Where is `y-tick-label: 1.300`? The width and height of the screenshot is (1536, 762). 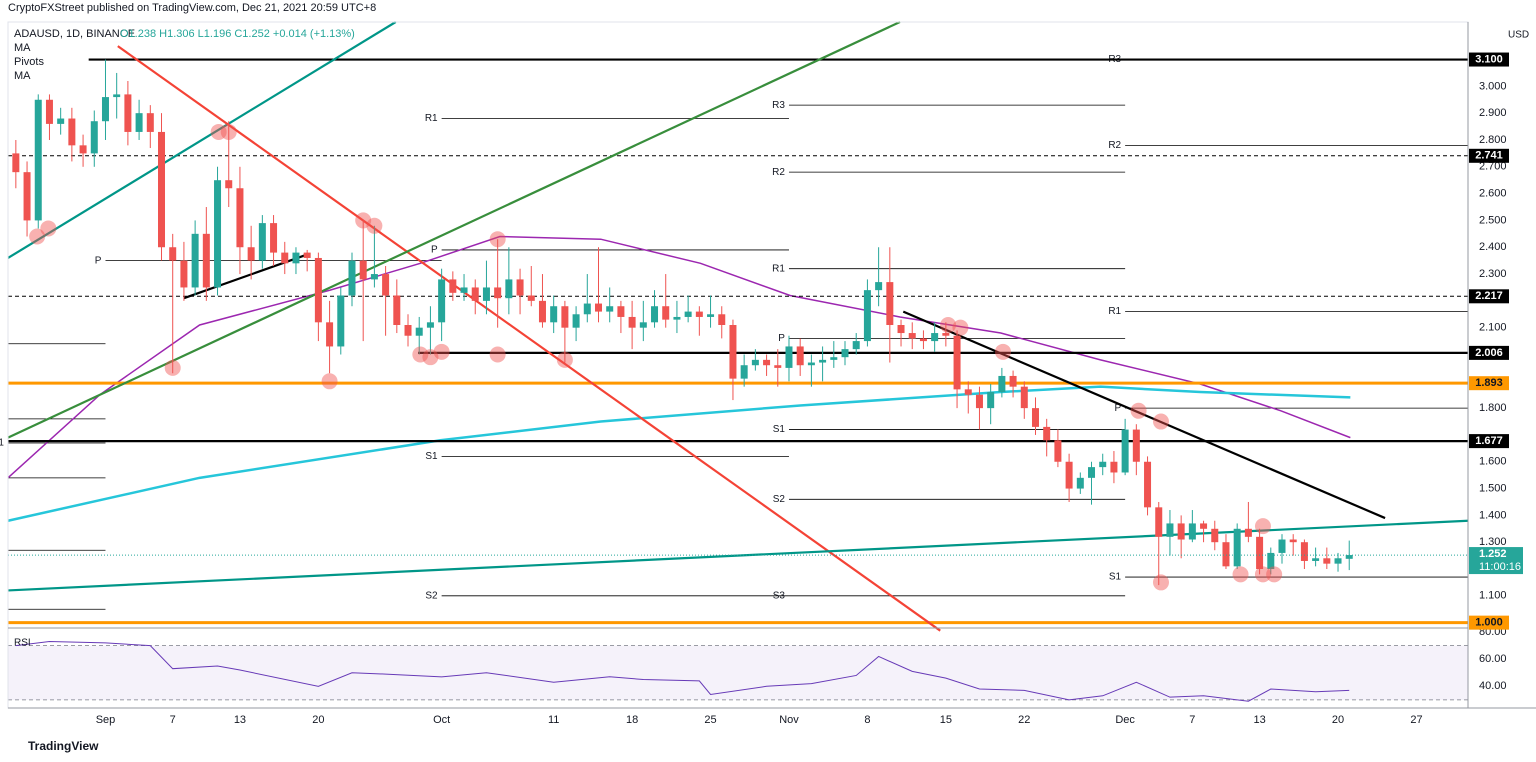 y-tick-label: 1.300 is located at coordinates (1493, 542).